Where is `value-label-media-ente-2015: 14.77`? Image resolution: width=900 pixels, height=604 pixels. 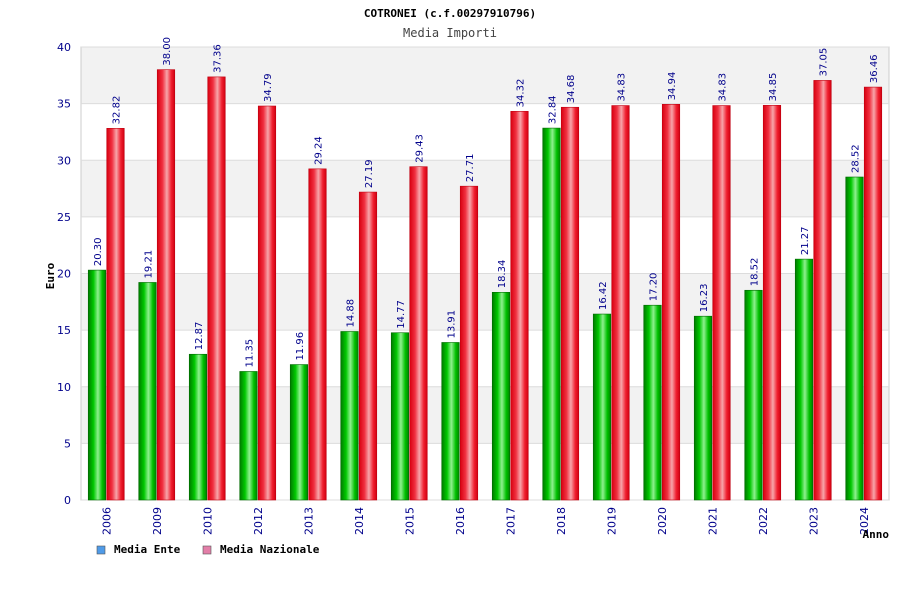 value-label-media-ente-2015: 14.77 is located at coordinates (401, 314).